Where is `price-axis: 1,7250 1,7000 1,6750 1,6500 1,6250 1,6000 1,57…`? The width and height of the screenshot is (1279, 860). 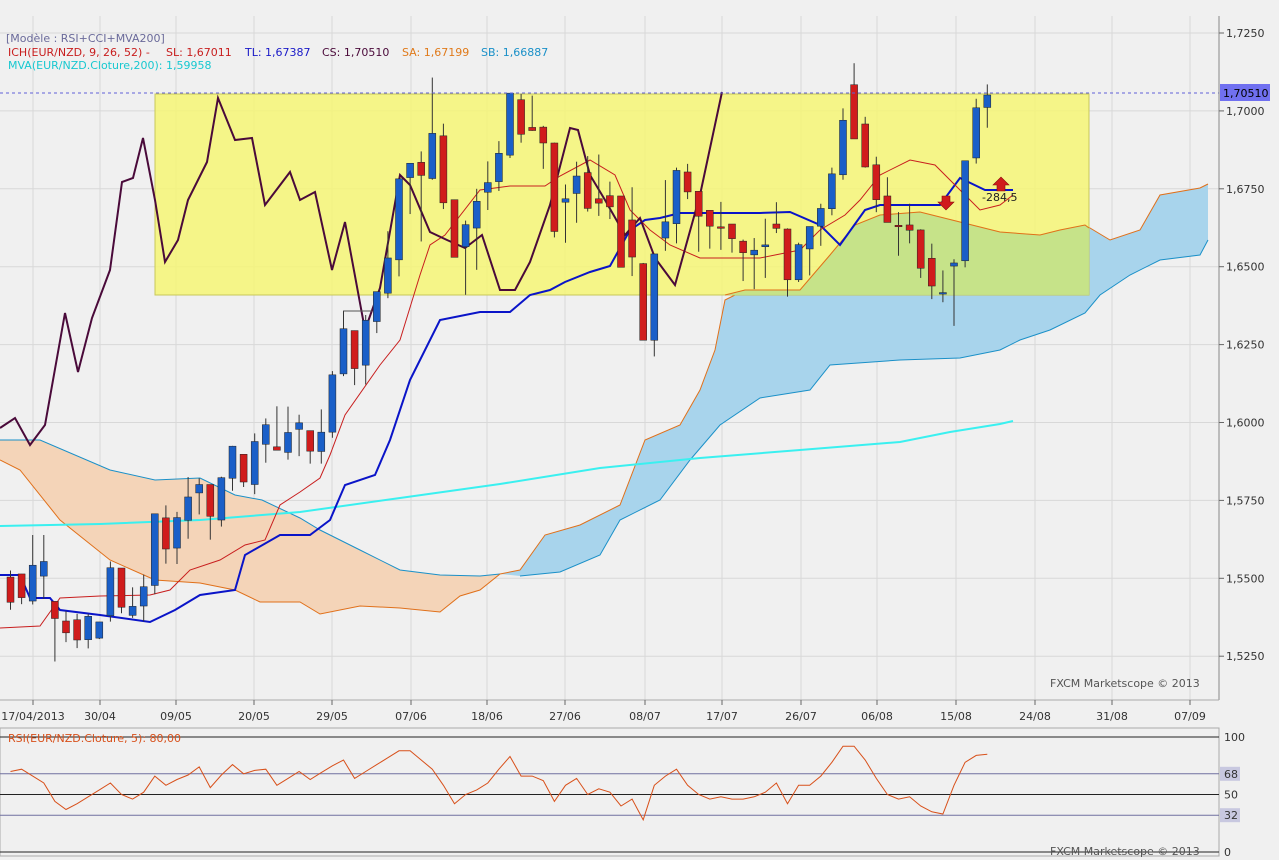 price-axis: 1,7250 1,7000 1,6750 1,6500 1,6250 1,6000 1,57… is located at coordinates (1242, 345).